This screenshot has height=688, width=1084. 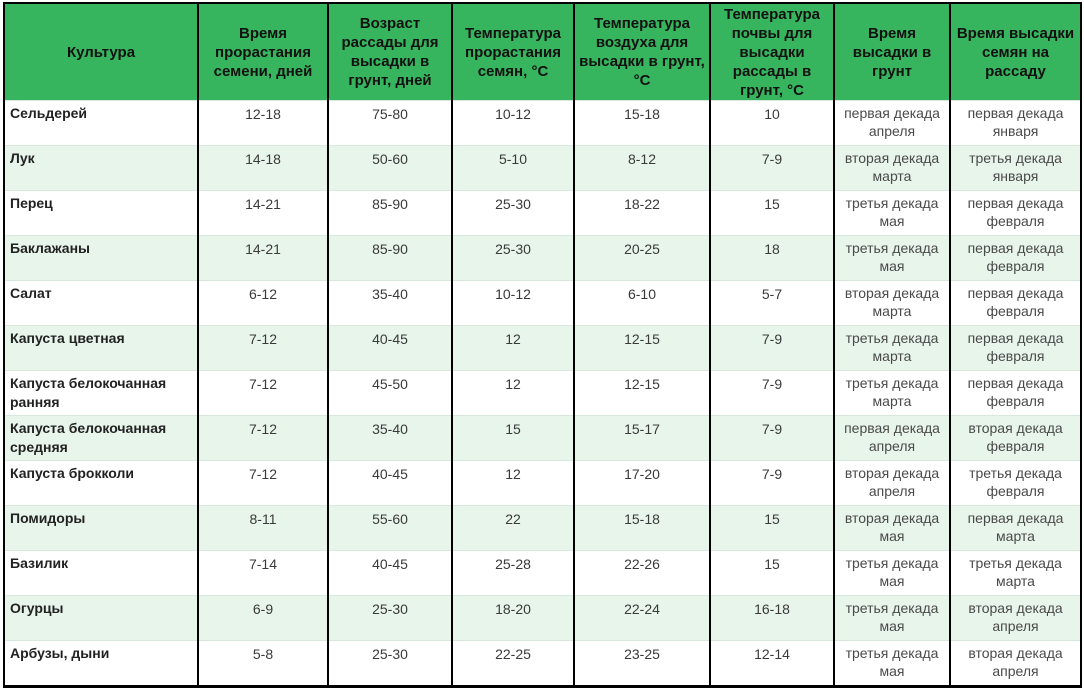 I want to click on cell-planting-time: вторая декада марта, so click(x=892, y=168).